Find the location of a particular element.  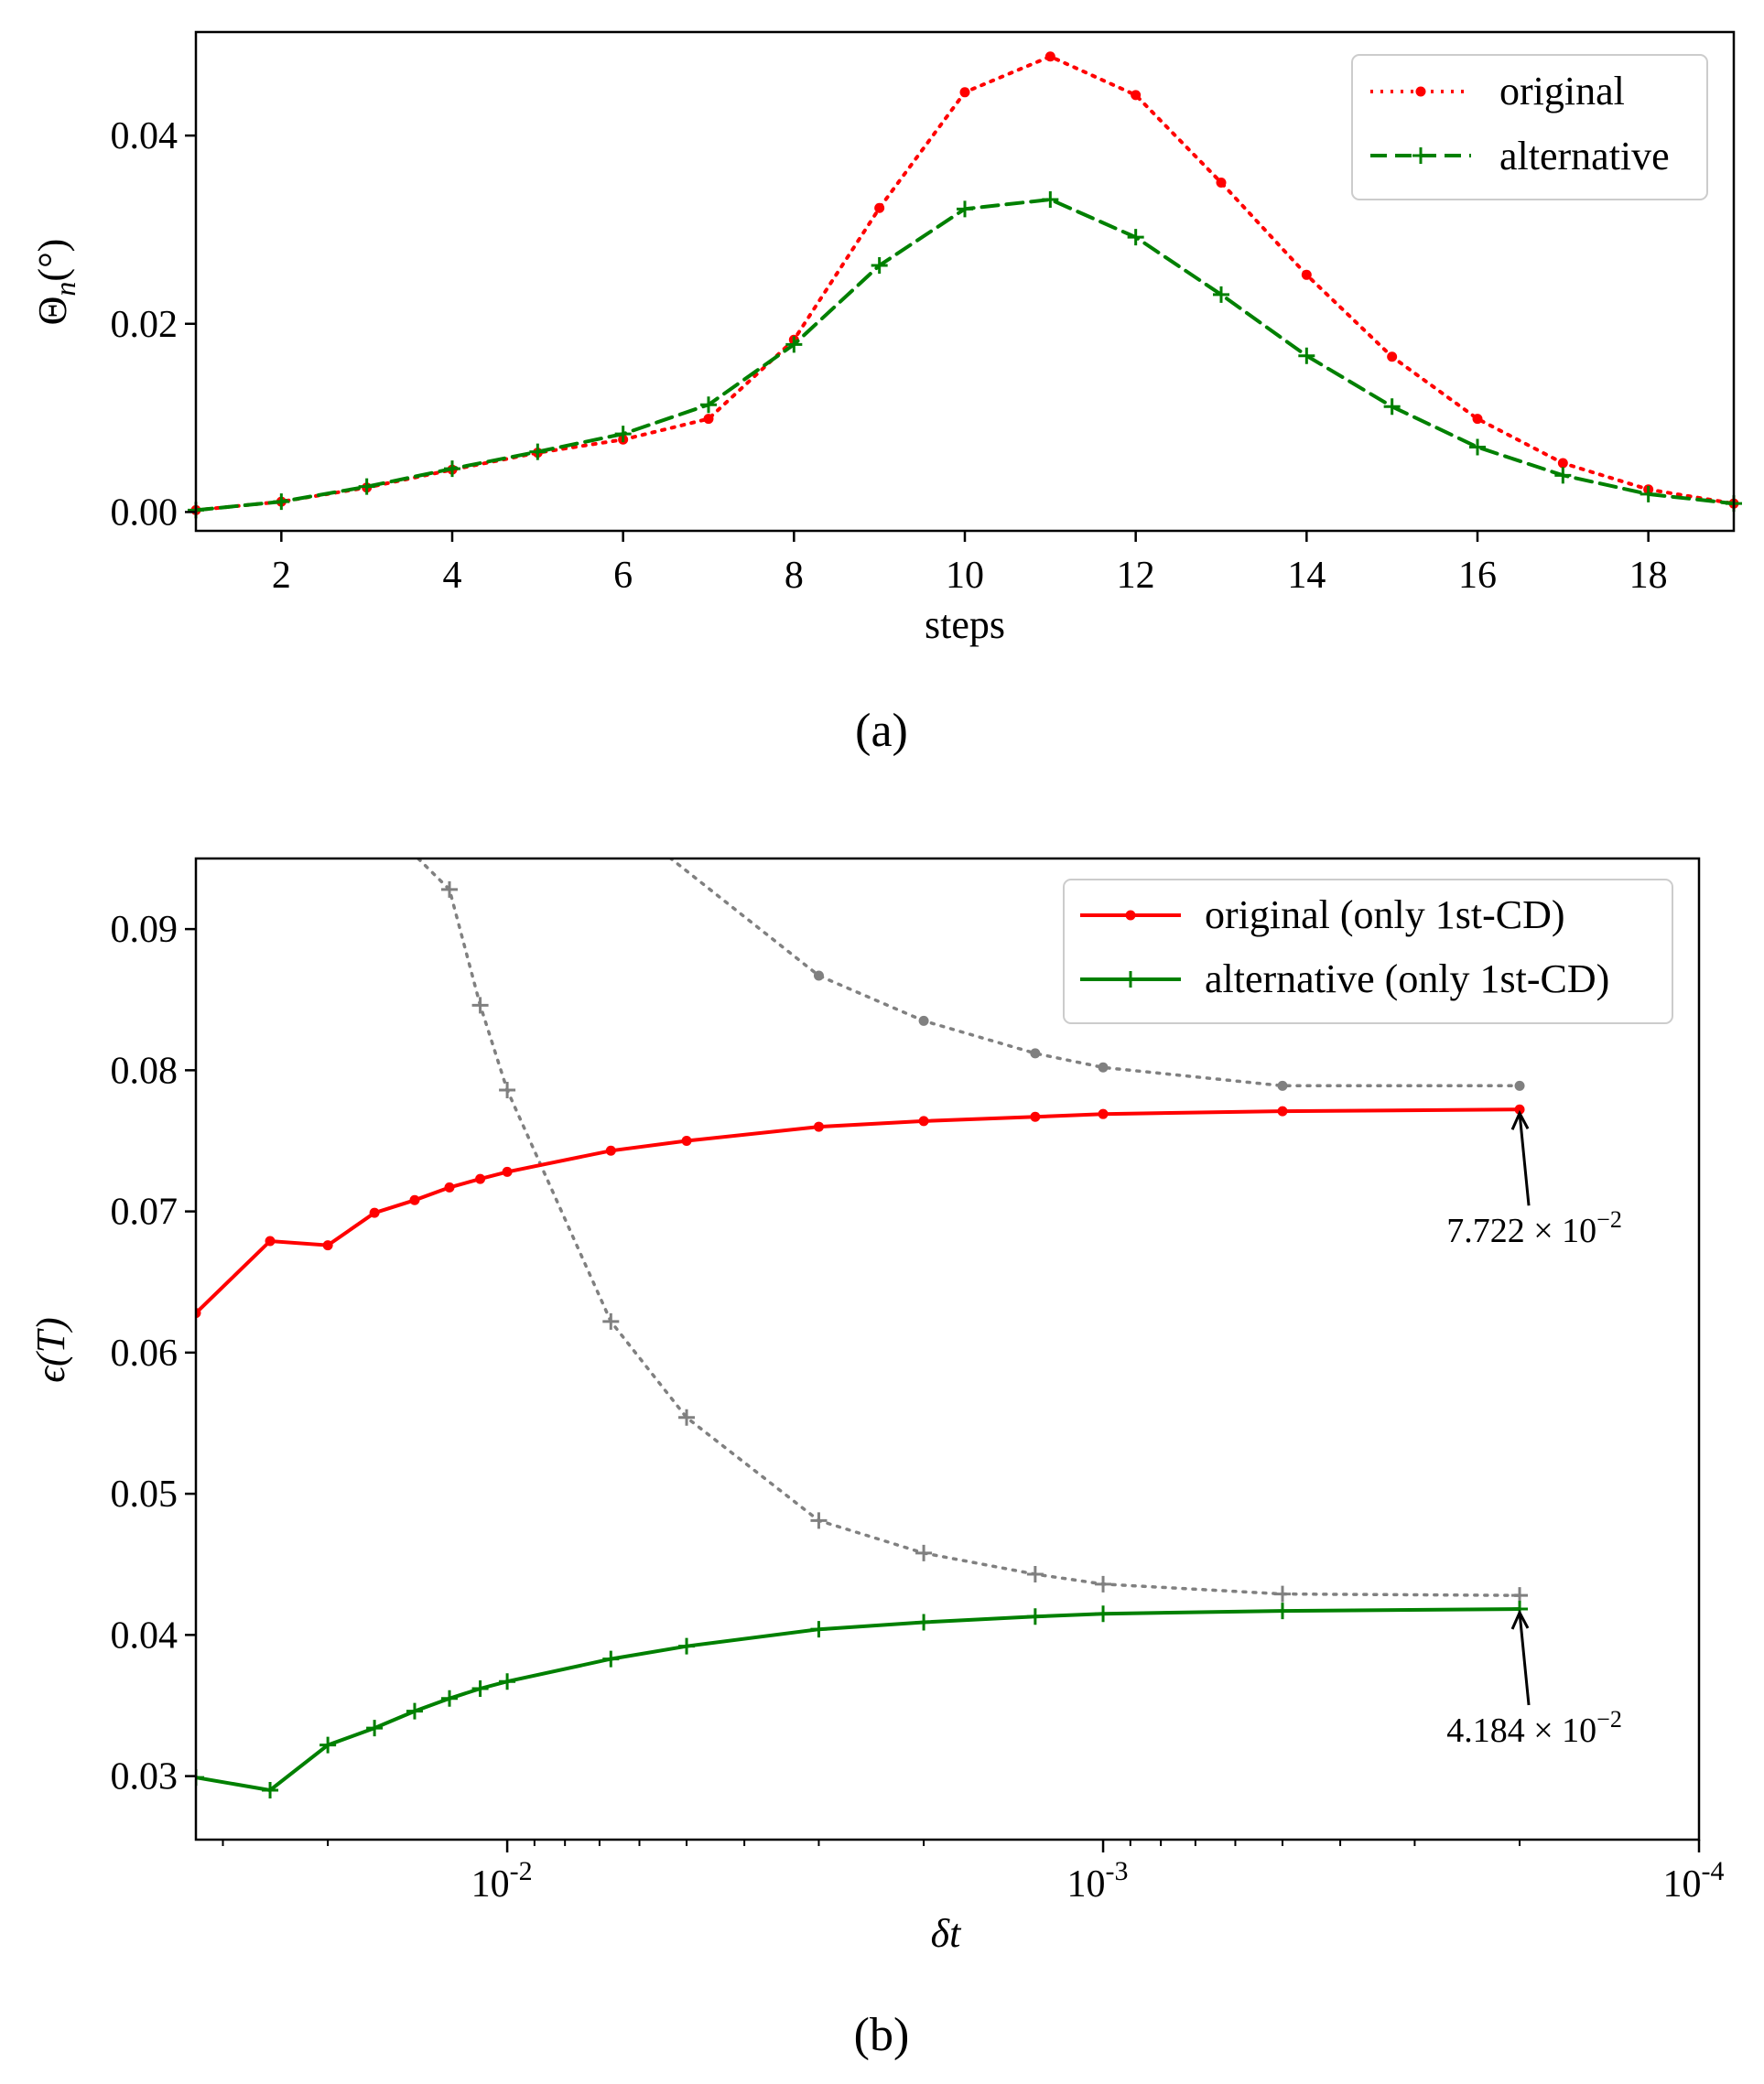

panel-b-legend-box is located at coordinates (1368, 951).